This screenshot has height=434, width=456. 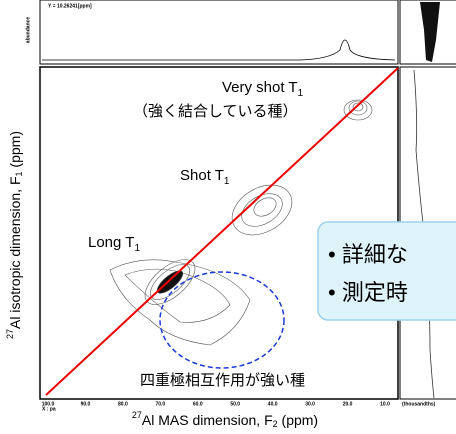 What do you see at coordinates (202, 175) in the screenshot?
I see `label-main: Shot T` at bounding box center [202, 175].